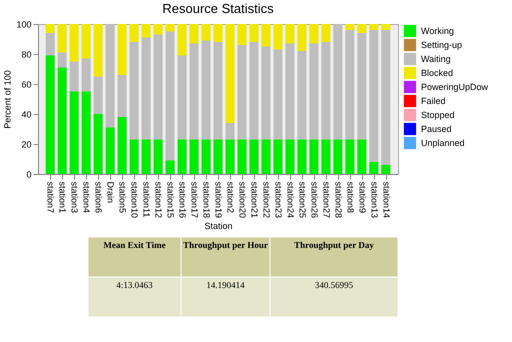  I want to click on x-tick-label: station26, so click(314, 200).